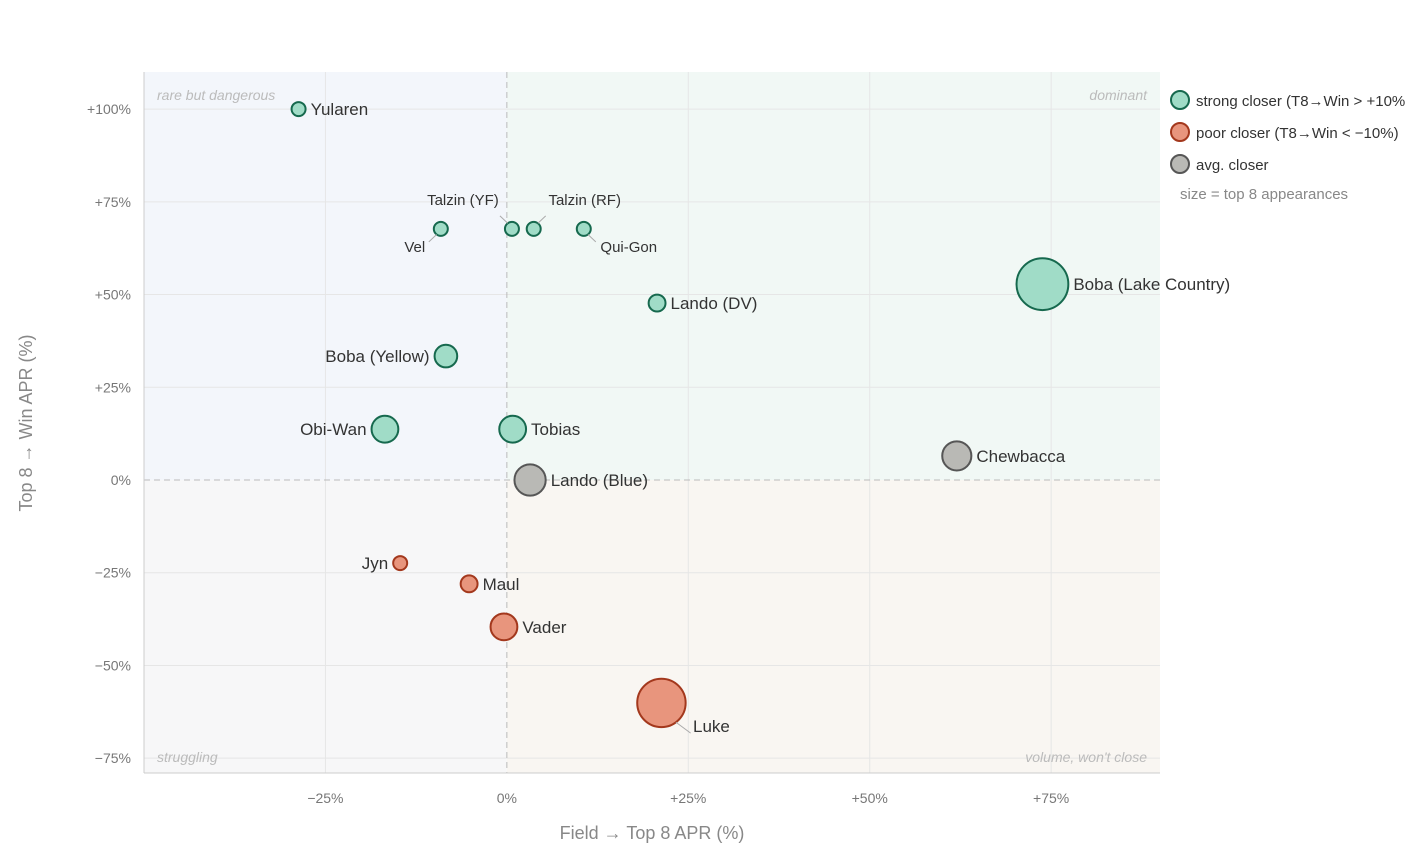 The height and width of the screenshot is (863, 1427). I want to click on x-tick-label: −25%, so click(325, 798).